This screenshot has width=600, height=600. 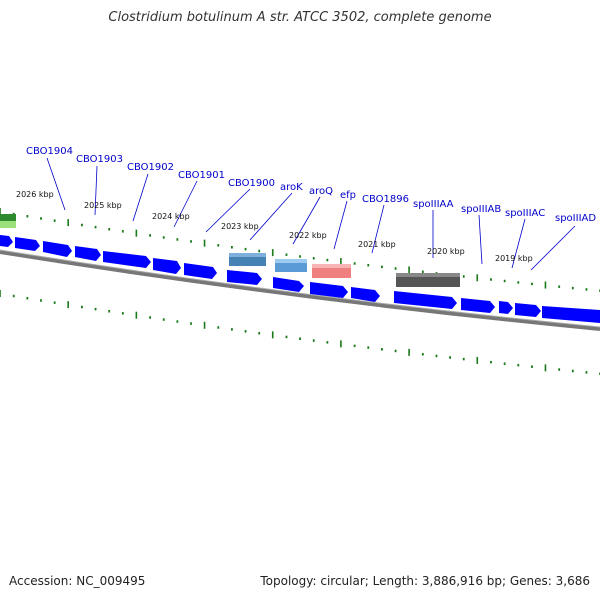 I want to click on gene-label: efp, so click(x=348, y=195).